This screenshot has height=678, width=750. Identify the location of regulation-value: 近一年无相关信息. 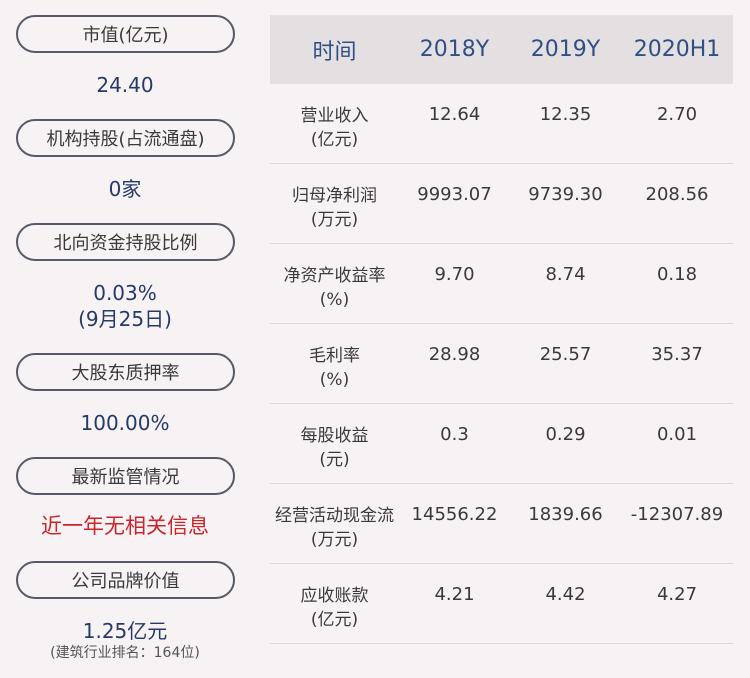
(125, 526).